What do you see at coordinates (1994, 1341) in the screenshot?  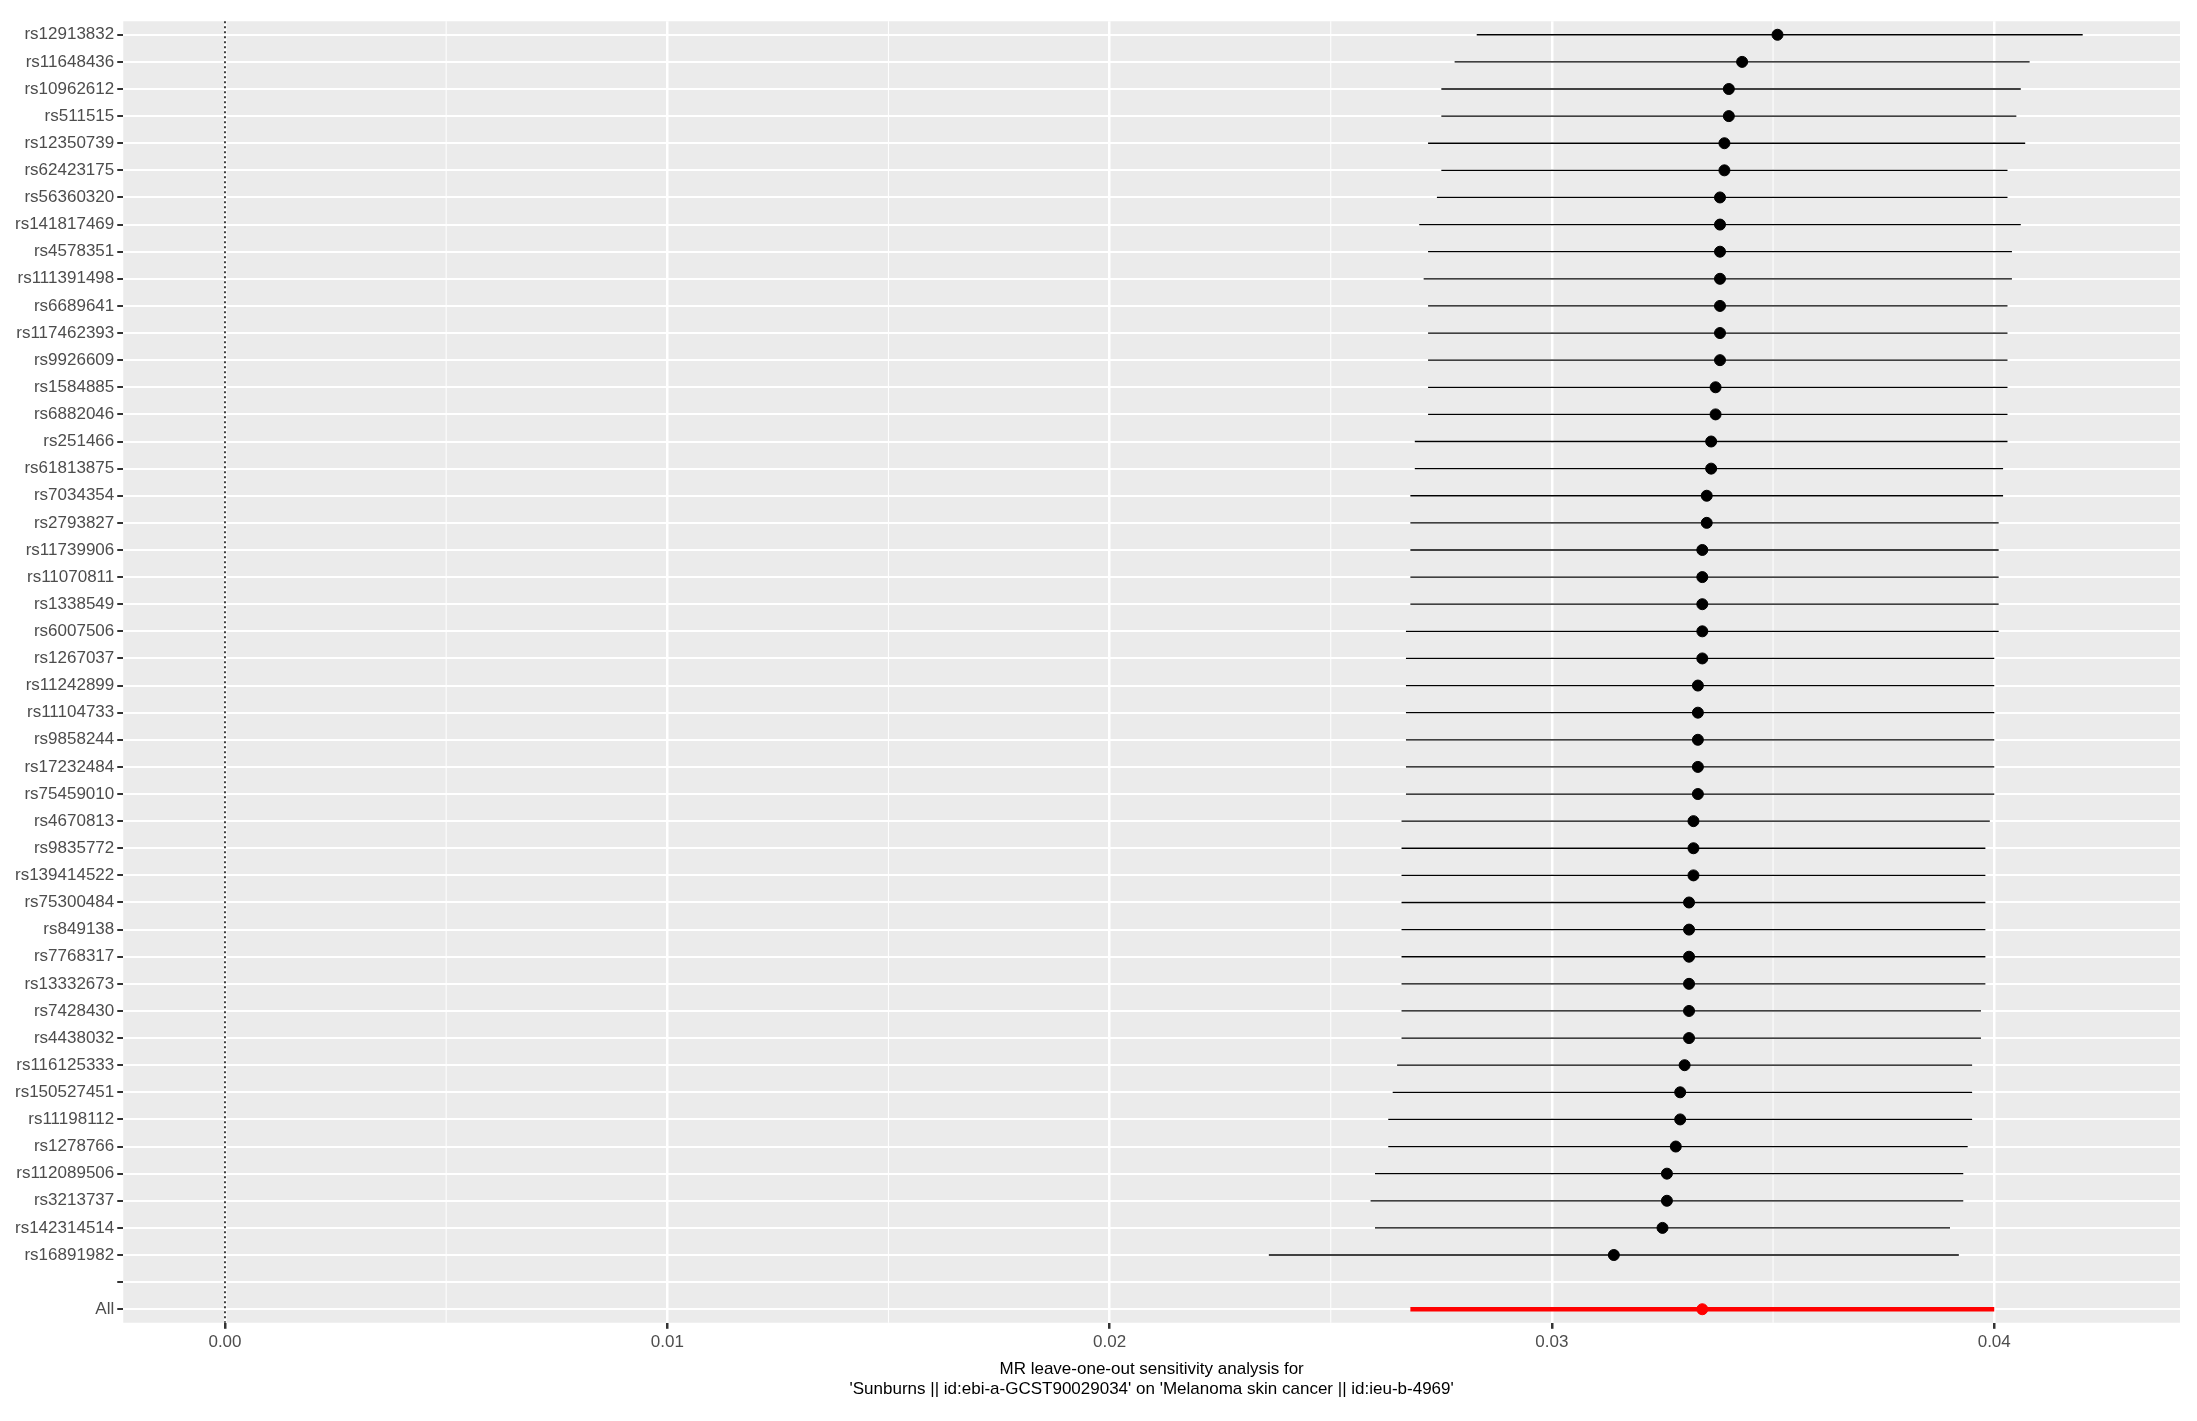 I see `x-tick-label: 0.04` at bounding box center [1994, 1341].